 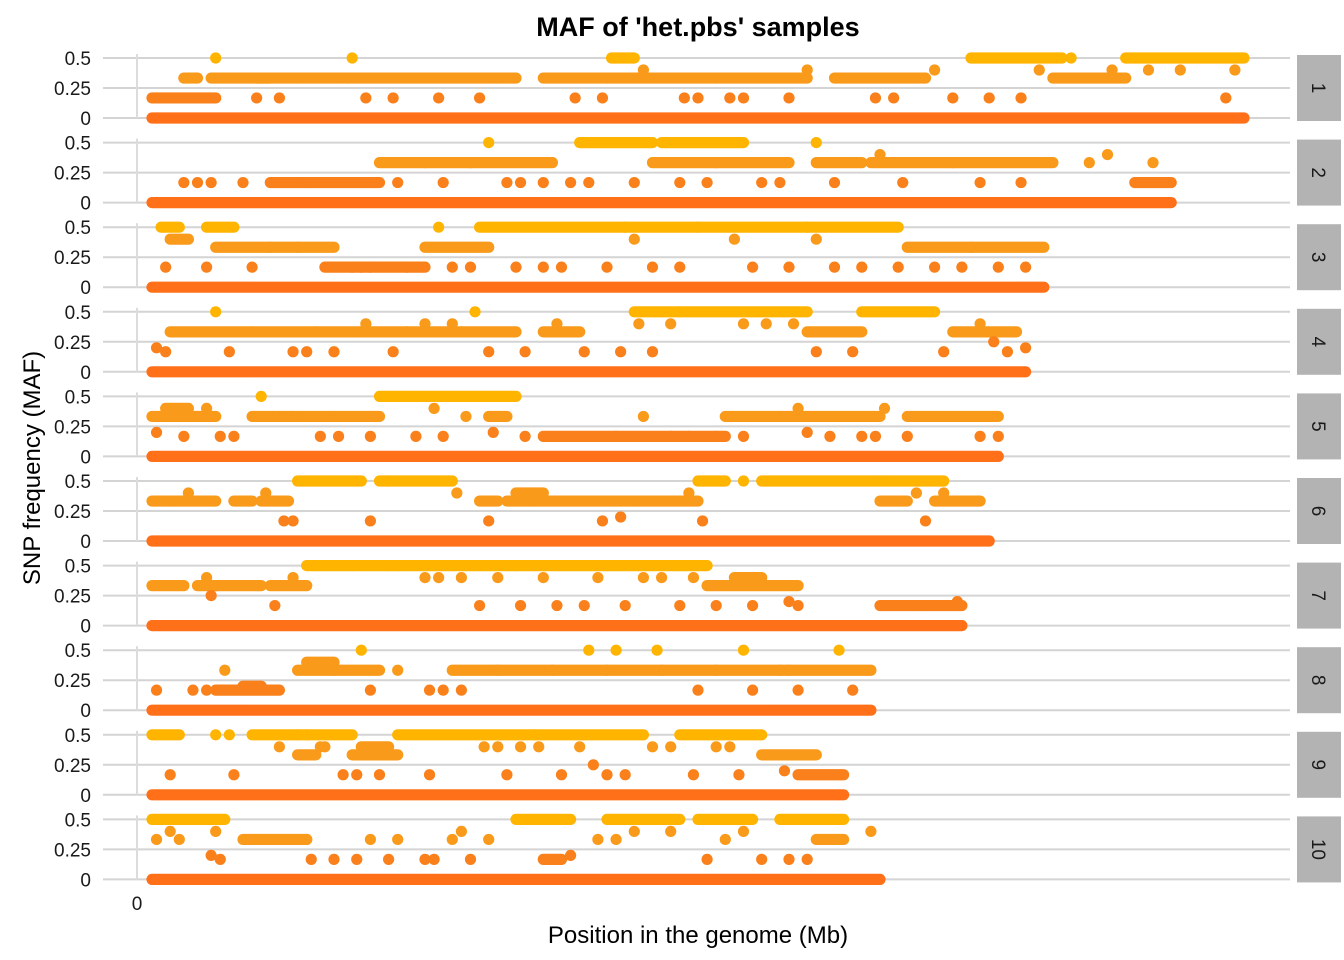 What do you see at coordinates (697, 597) in the screenshot?
I see `facet-panel: 0 0.25 0.5 7` at bounding box center [697, 597].